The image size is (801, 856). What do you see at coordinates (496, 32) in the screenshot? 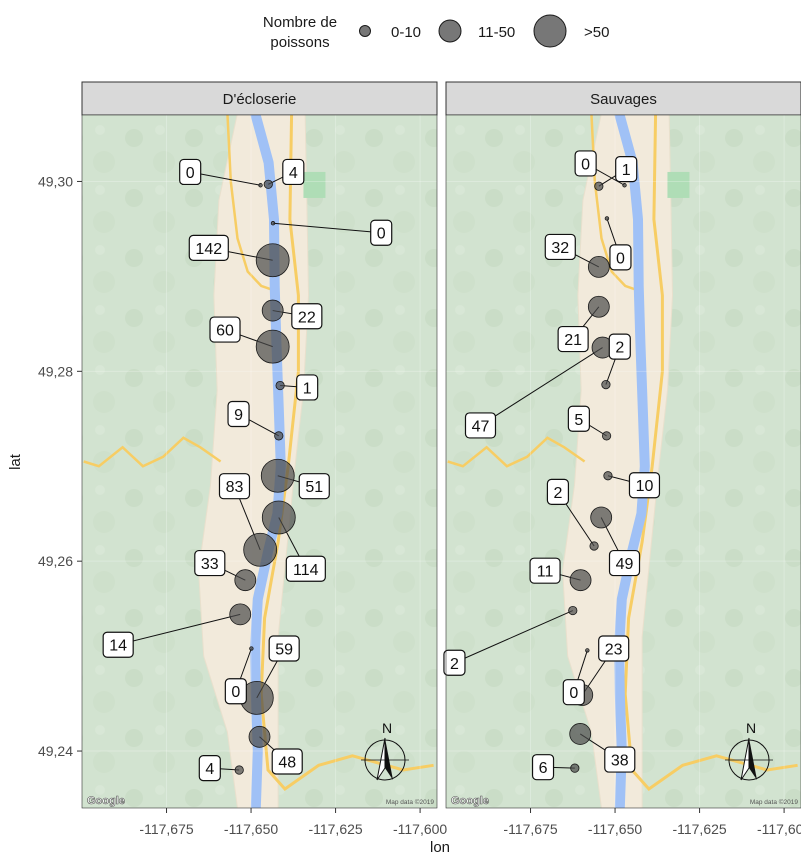
I see `legend-item-label: 11-50` at bounding box center [496, 32].